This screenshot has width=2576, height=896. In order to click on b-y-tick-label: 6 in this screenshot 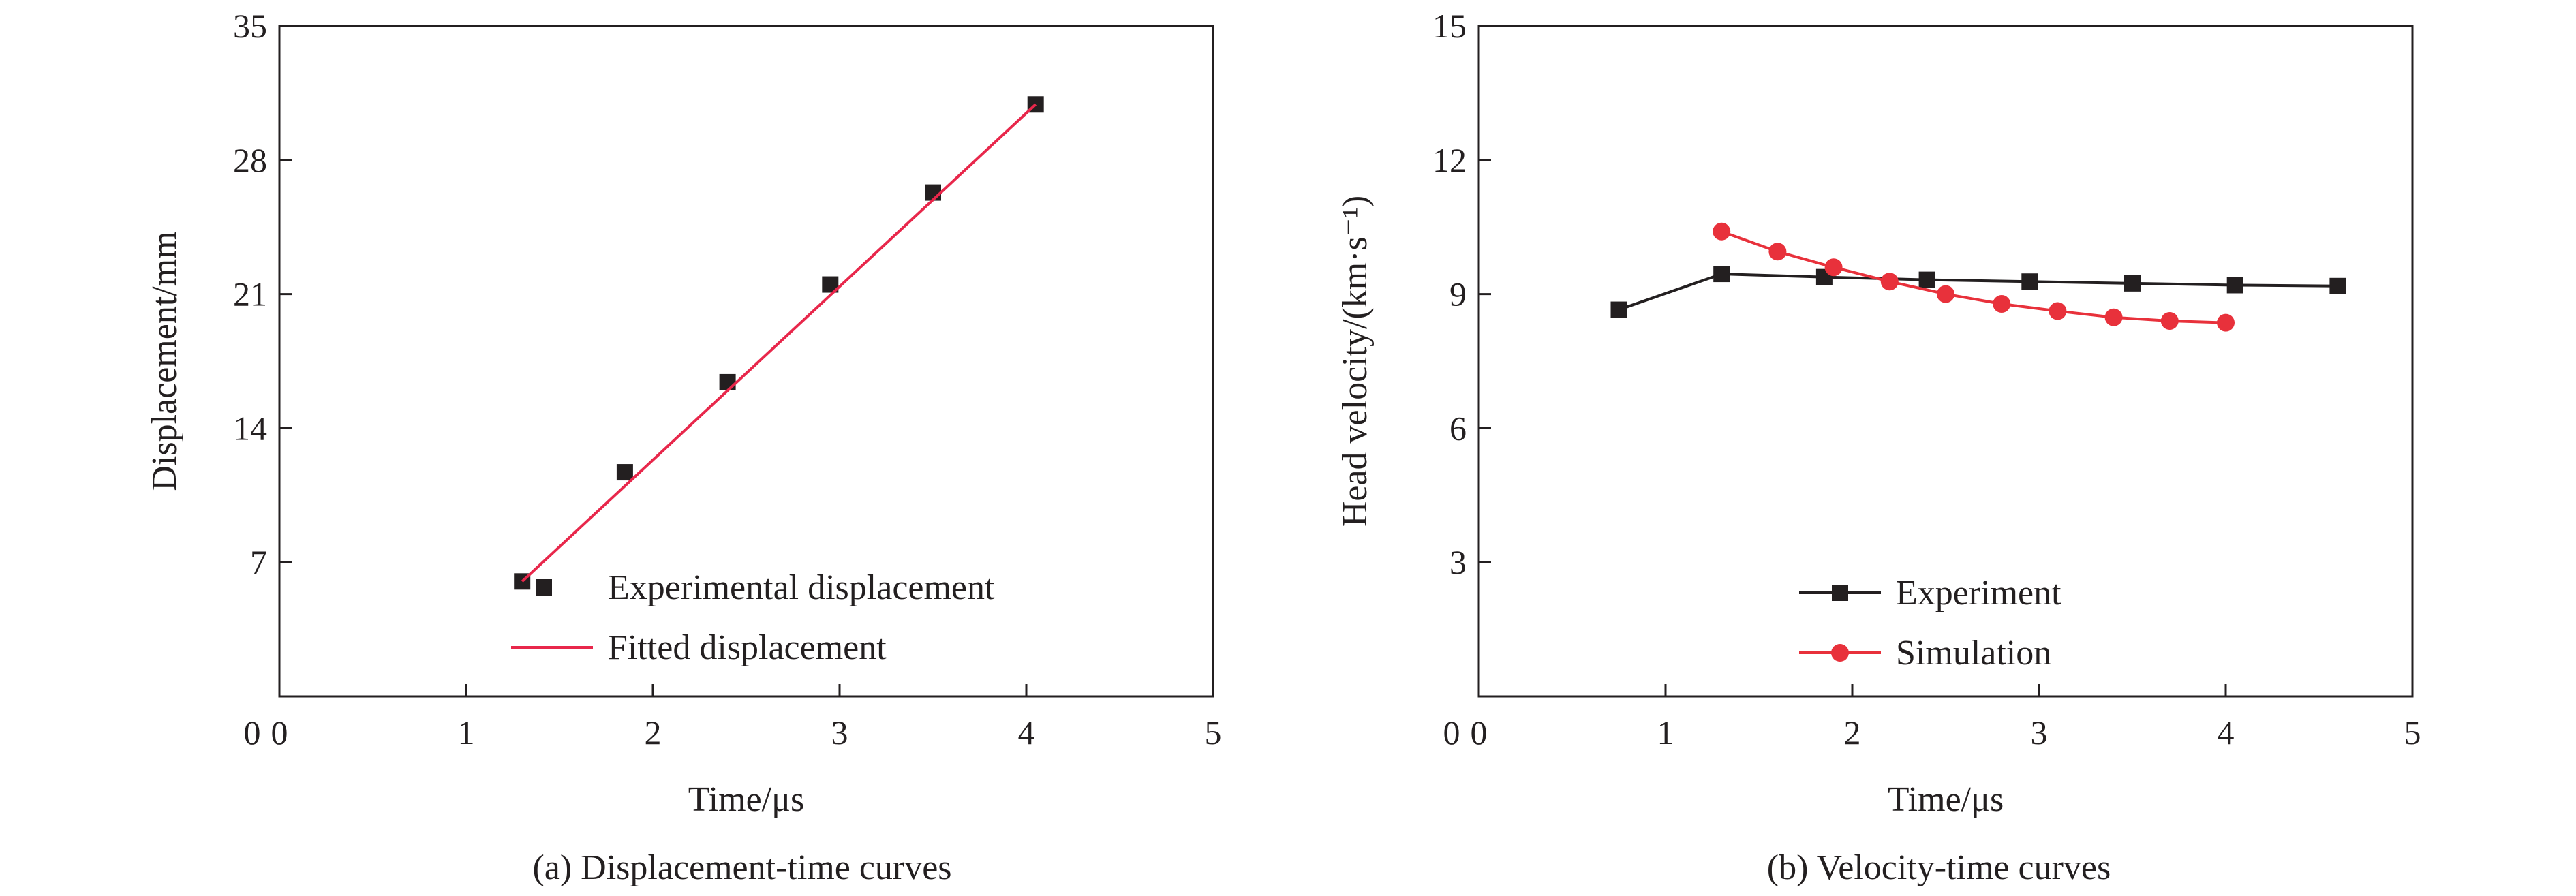, I will do `click(1458, 428)`.